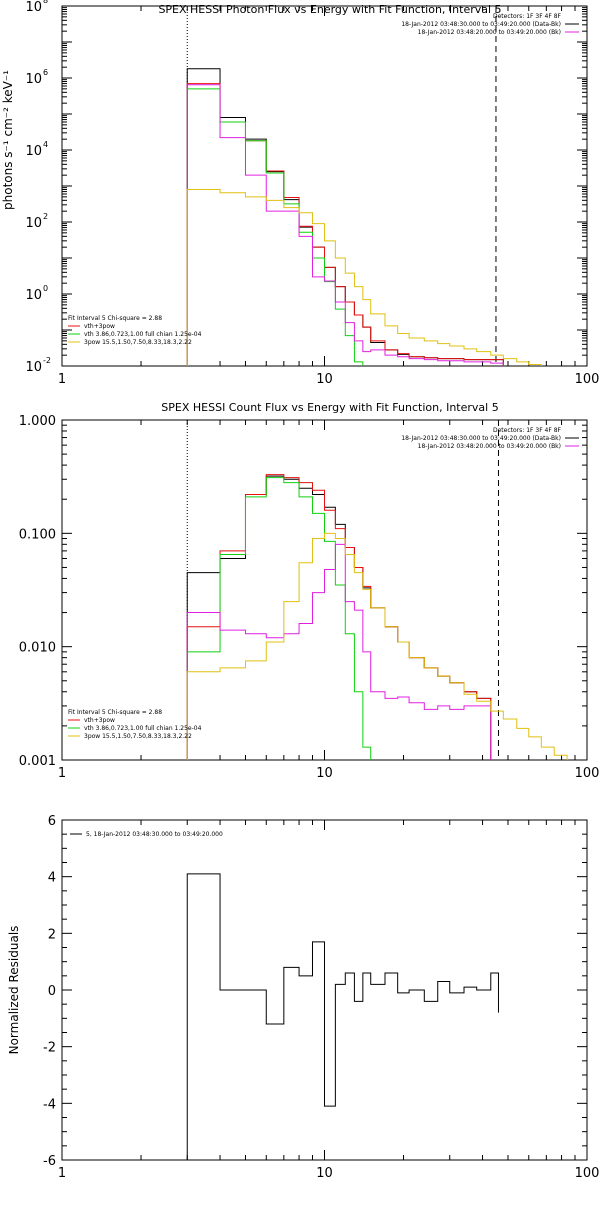 Image resolution: width=600 pixels, height=1205 pixels. Describe the element at coordinates (45, 2) in the screenshot. I see `y-tick-label-exponent: 8` at that location.